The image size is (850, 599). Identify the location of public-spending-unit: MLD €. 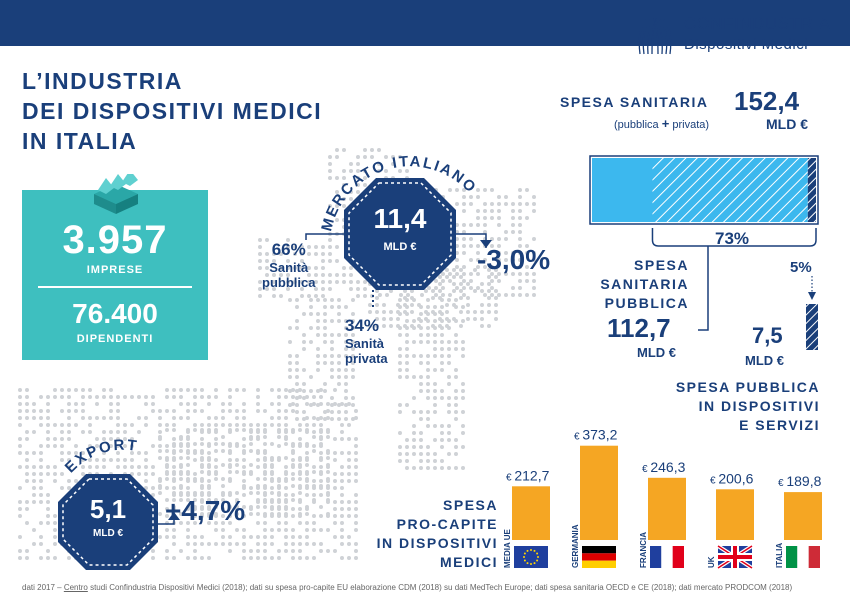
(656, 352).